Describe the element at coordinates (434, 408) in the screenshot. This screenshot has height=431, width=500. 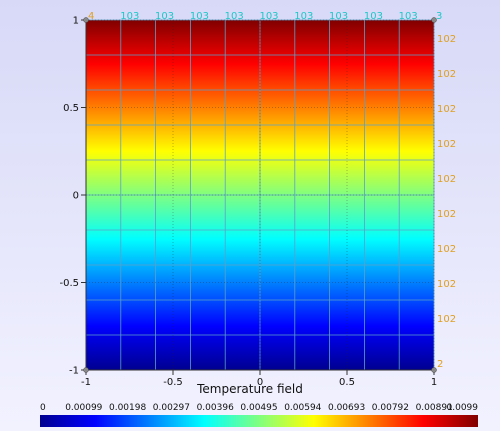
I see `colorbar-tick-label: 0.00891` at that location.